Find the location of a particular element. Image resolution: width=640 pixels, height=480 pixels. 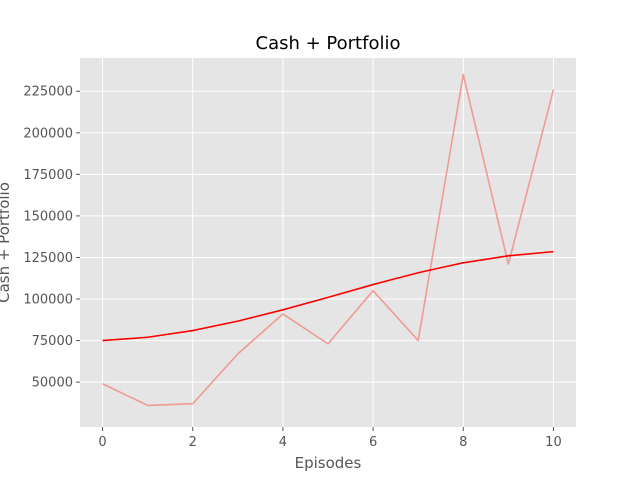

y-tick-label: 150000 is located at coordinates (48, 216).